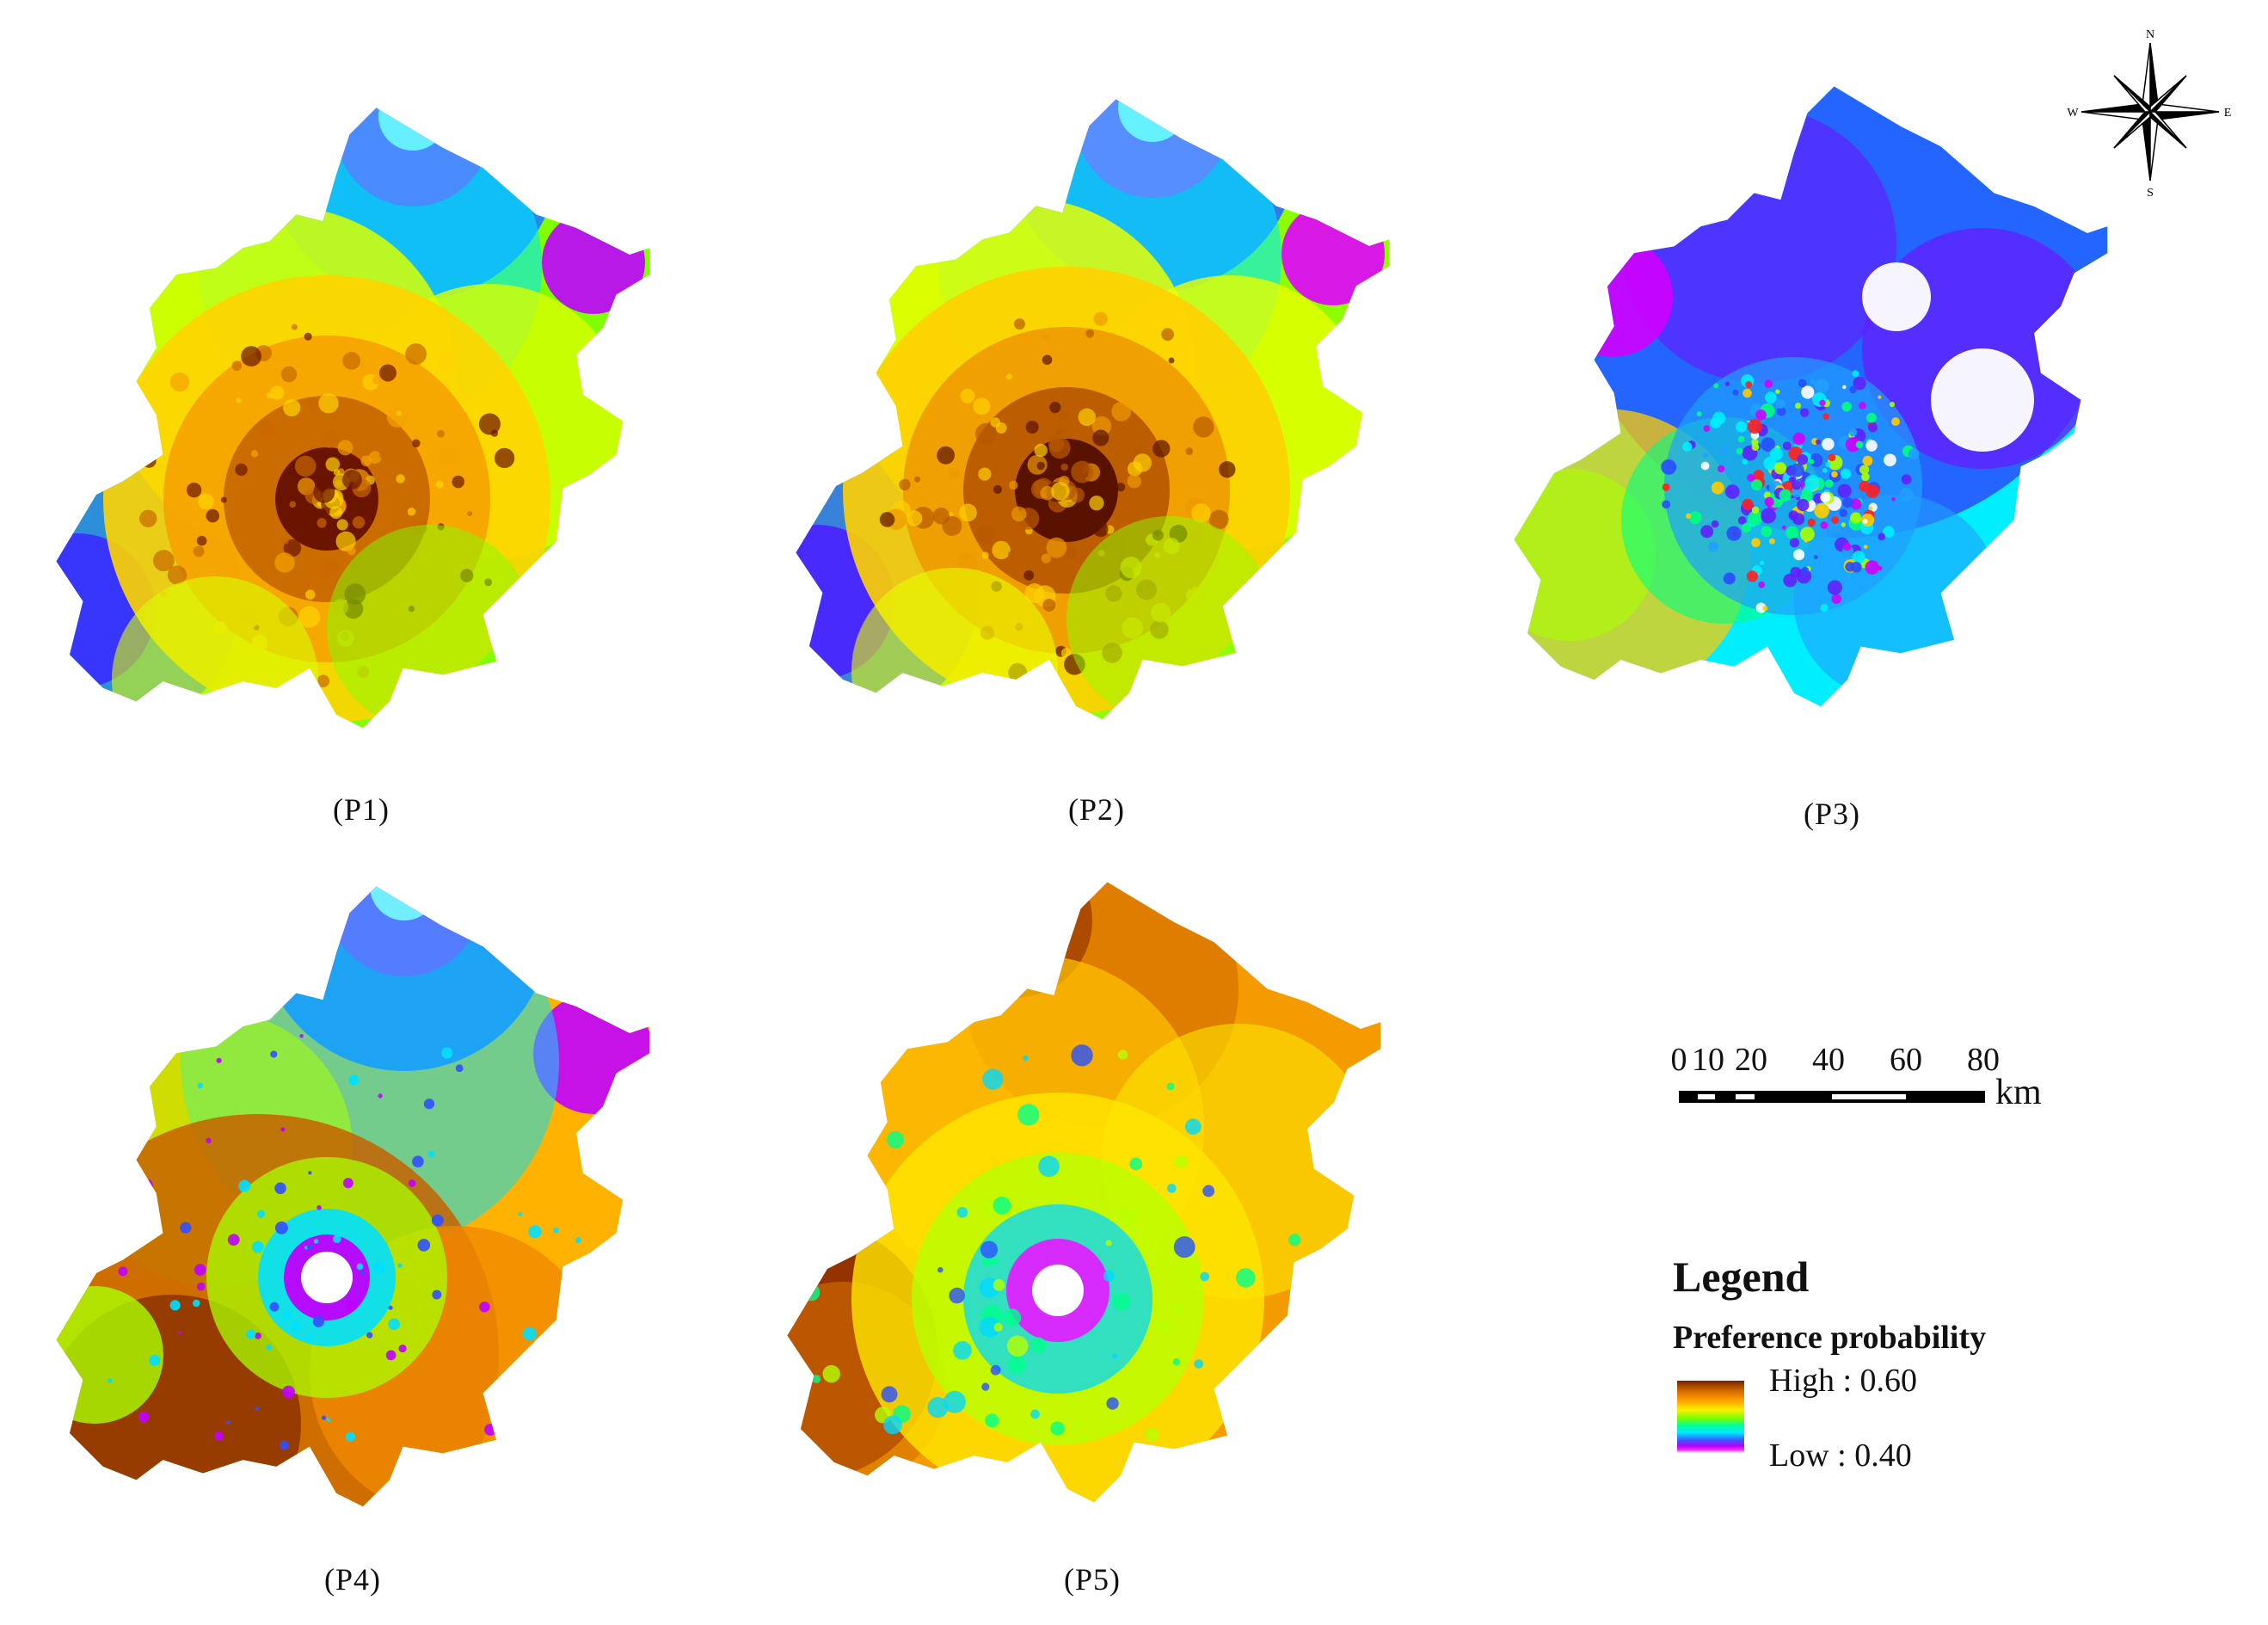 The image size is (2268, 1625). Describe the element at coordinates (353, 1196) in the screenshot. I see `map-p4` at that location.